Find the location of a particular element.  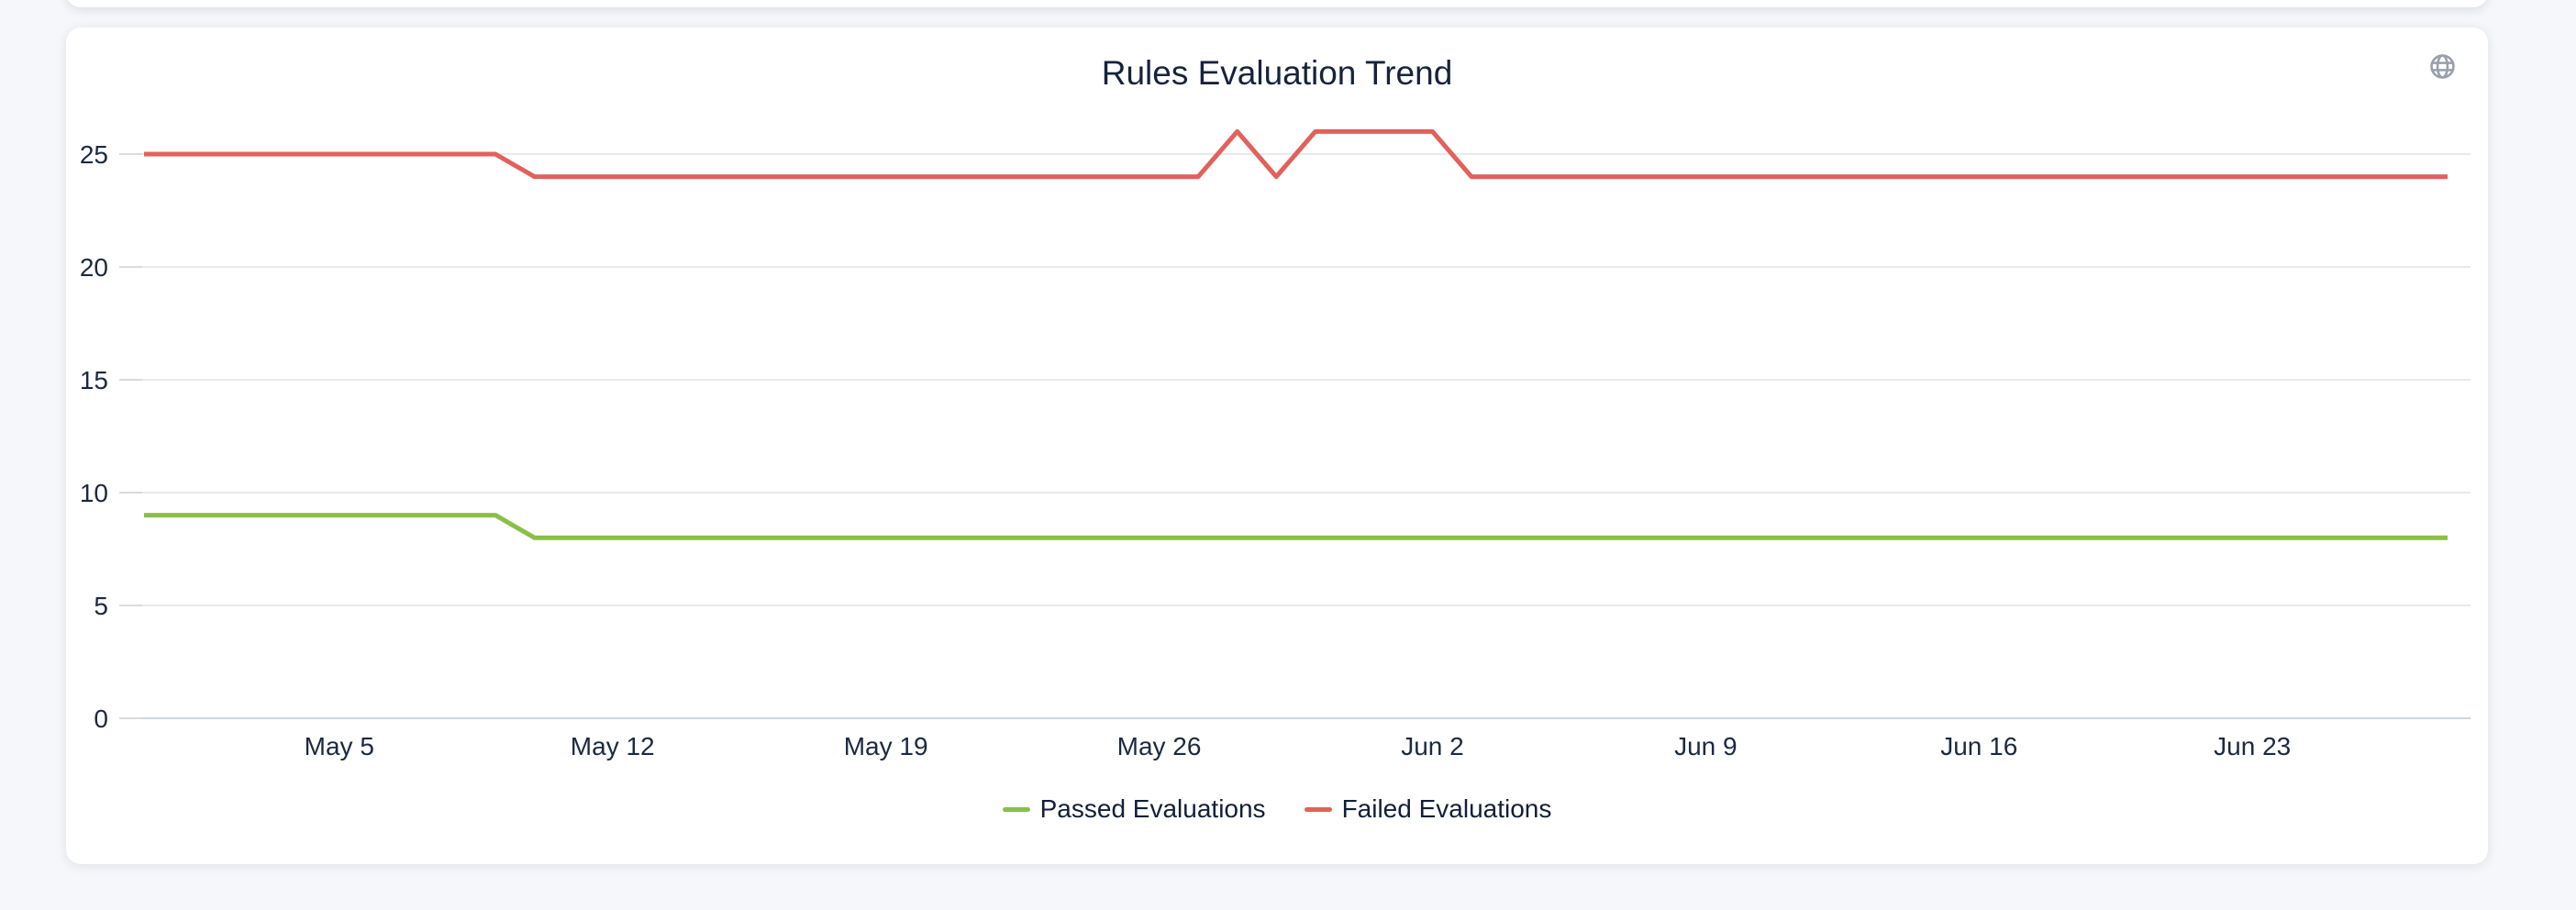

y-tick-label: 25 is located at coordinates (94, 154).